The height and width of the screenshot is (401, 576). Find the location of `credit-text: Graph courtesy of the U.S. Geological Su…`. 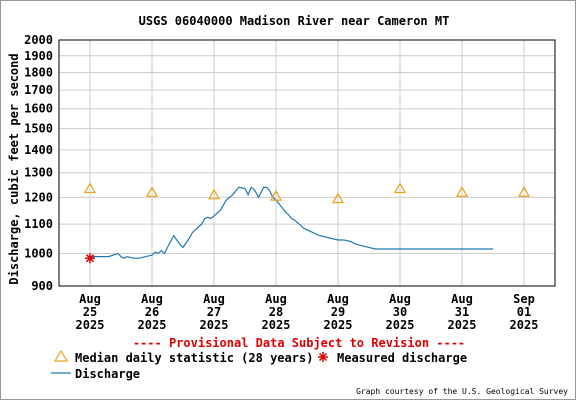

credit-text: Graph courtesy of the U.S. Geological Su… is located at coordinates (462, 391).